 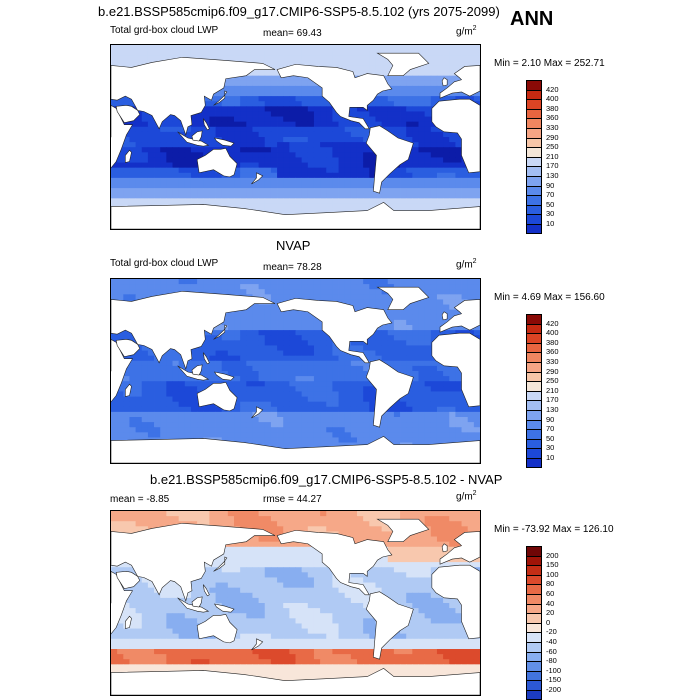 What do you see at coordinates (554, 680) in the screenshot?
I see `colorbar-tick-label: -150` at bounding box center [554, 680].